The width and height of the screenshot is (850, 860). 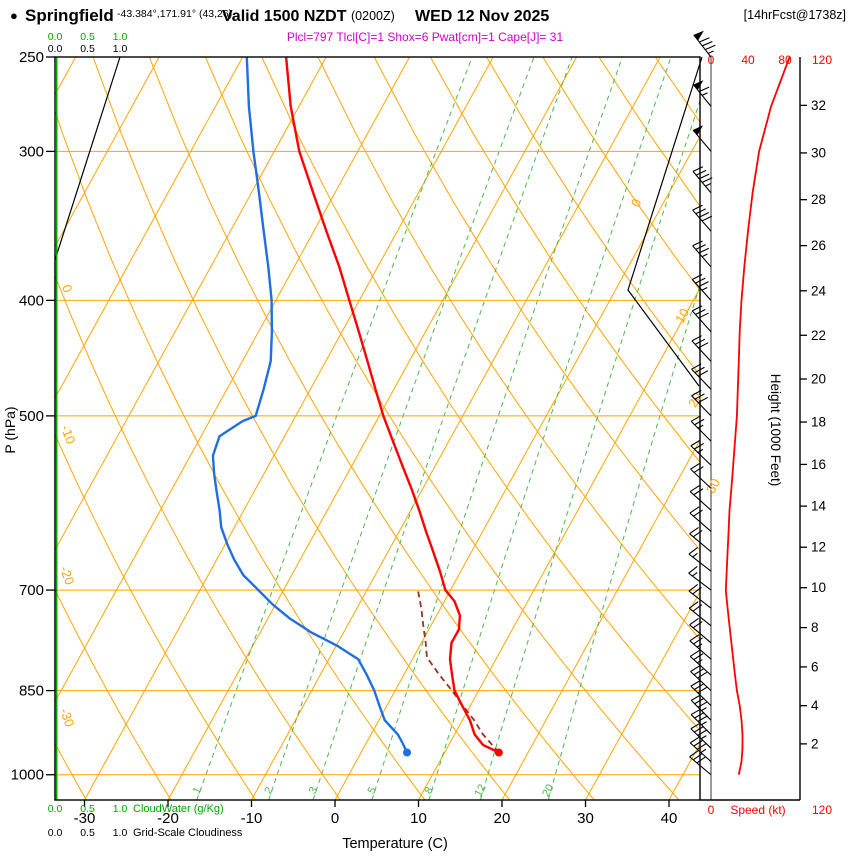 I want to click on svg-text: 500, so click(x=31, y=416).